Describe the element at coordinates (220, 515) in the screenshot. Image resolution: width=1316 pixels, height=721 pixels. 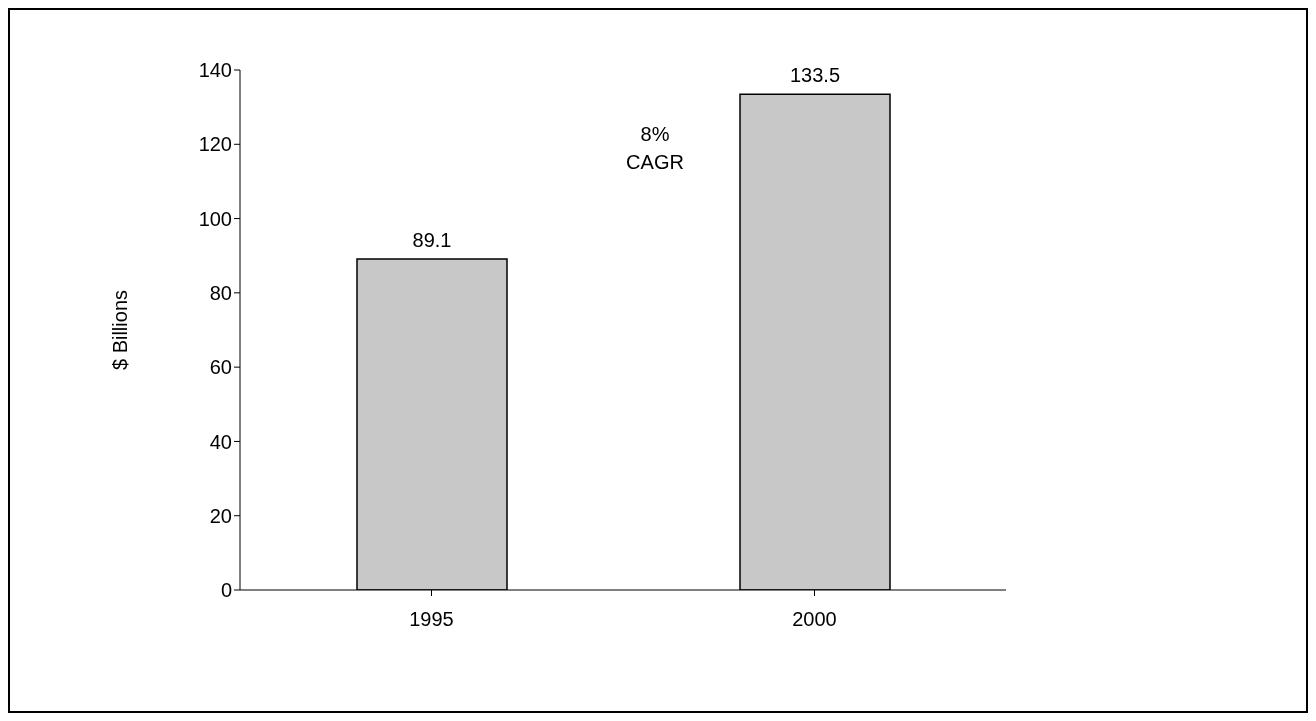
I see `y-tick-label: 20` at that location.